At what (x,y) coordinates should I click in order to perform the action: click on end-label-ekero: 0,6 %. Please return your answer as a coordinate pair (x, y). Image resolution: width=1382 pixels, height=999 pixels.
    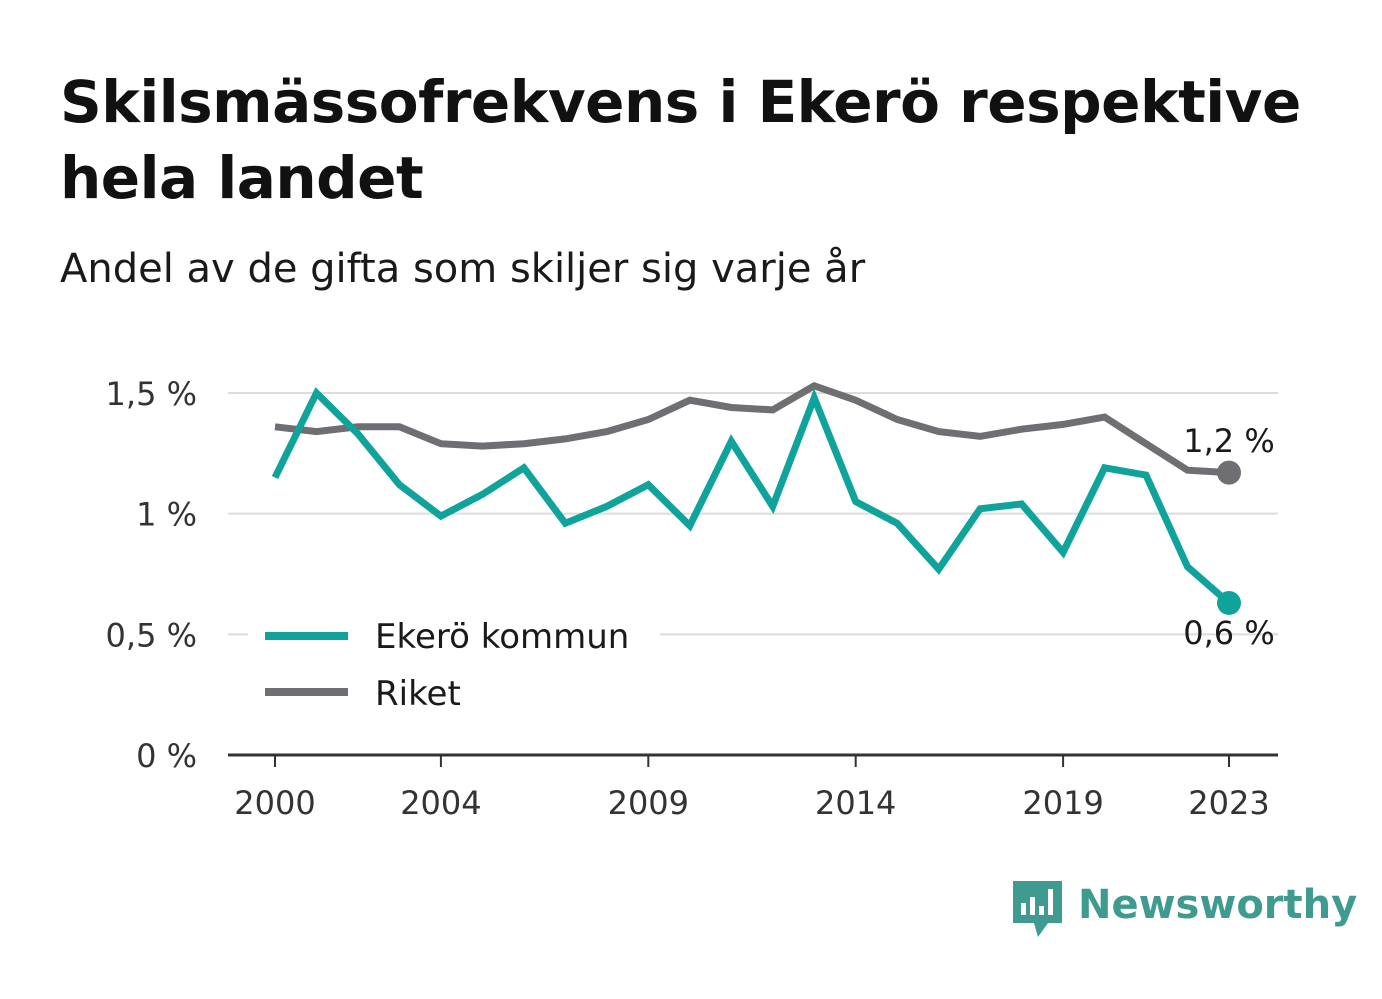
    Looking at the image, I should click on (1228, 633).